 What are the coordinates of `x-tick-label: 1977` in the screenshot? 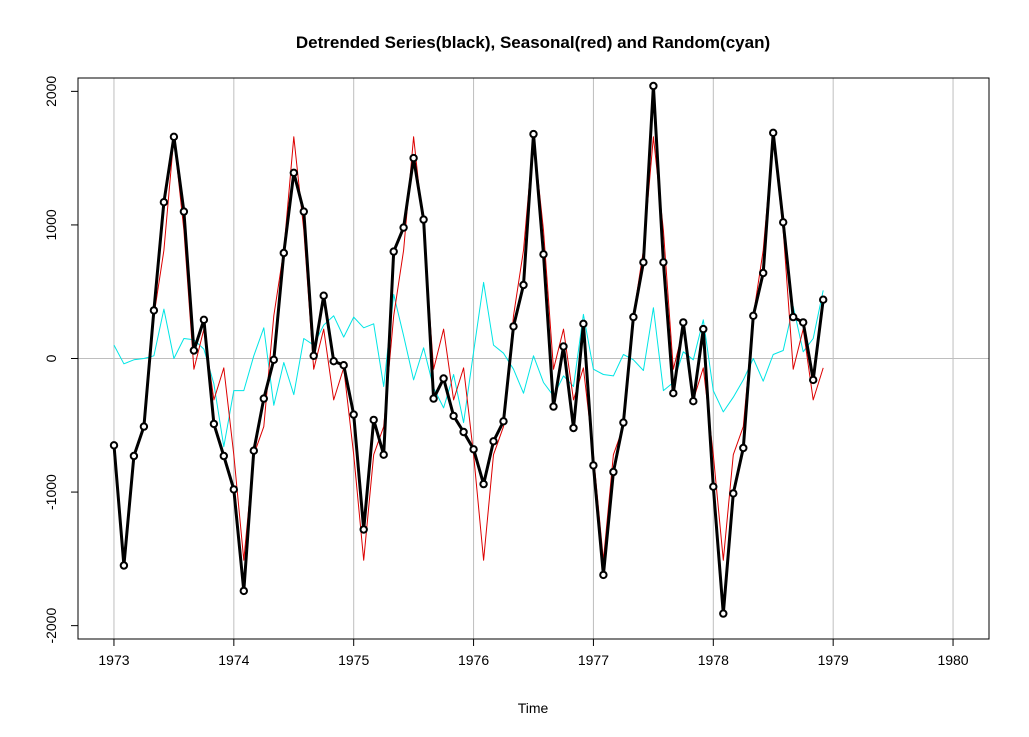 It's located at (593, 660).